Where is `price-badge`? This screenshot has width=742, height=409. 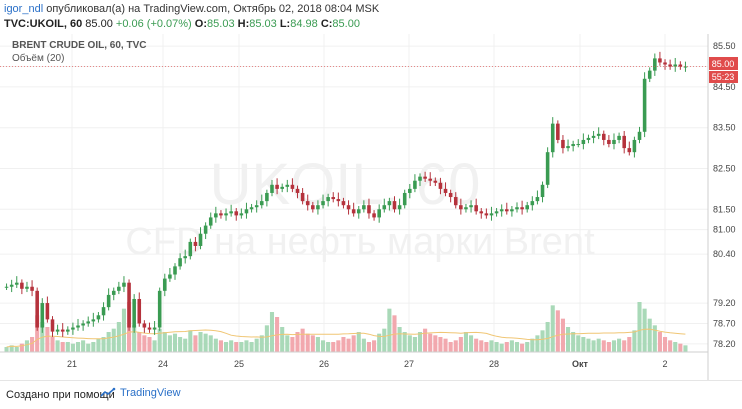
price-badge is located at coordinates (723, 63).